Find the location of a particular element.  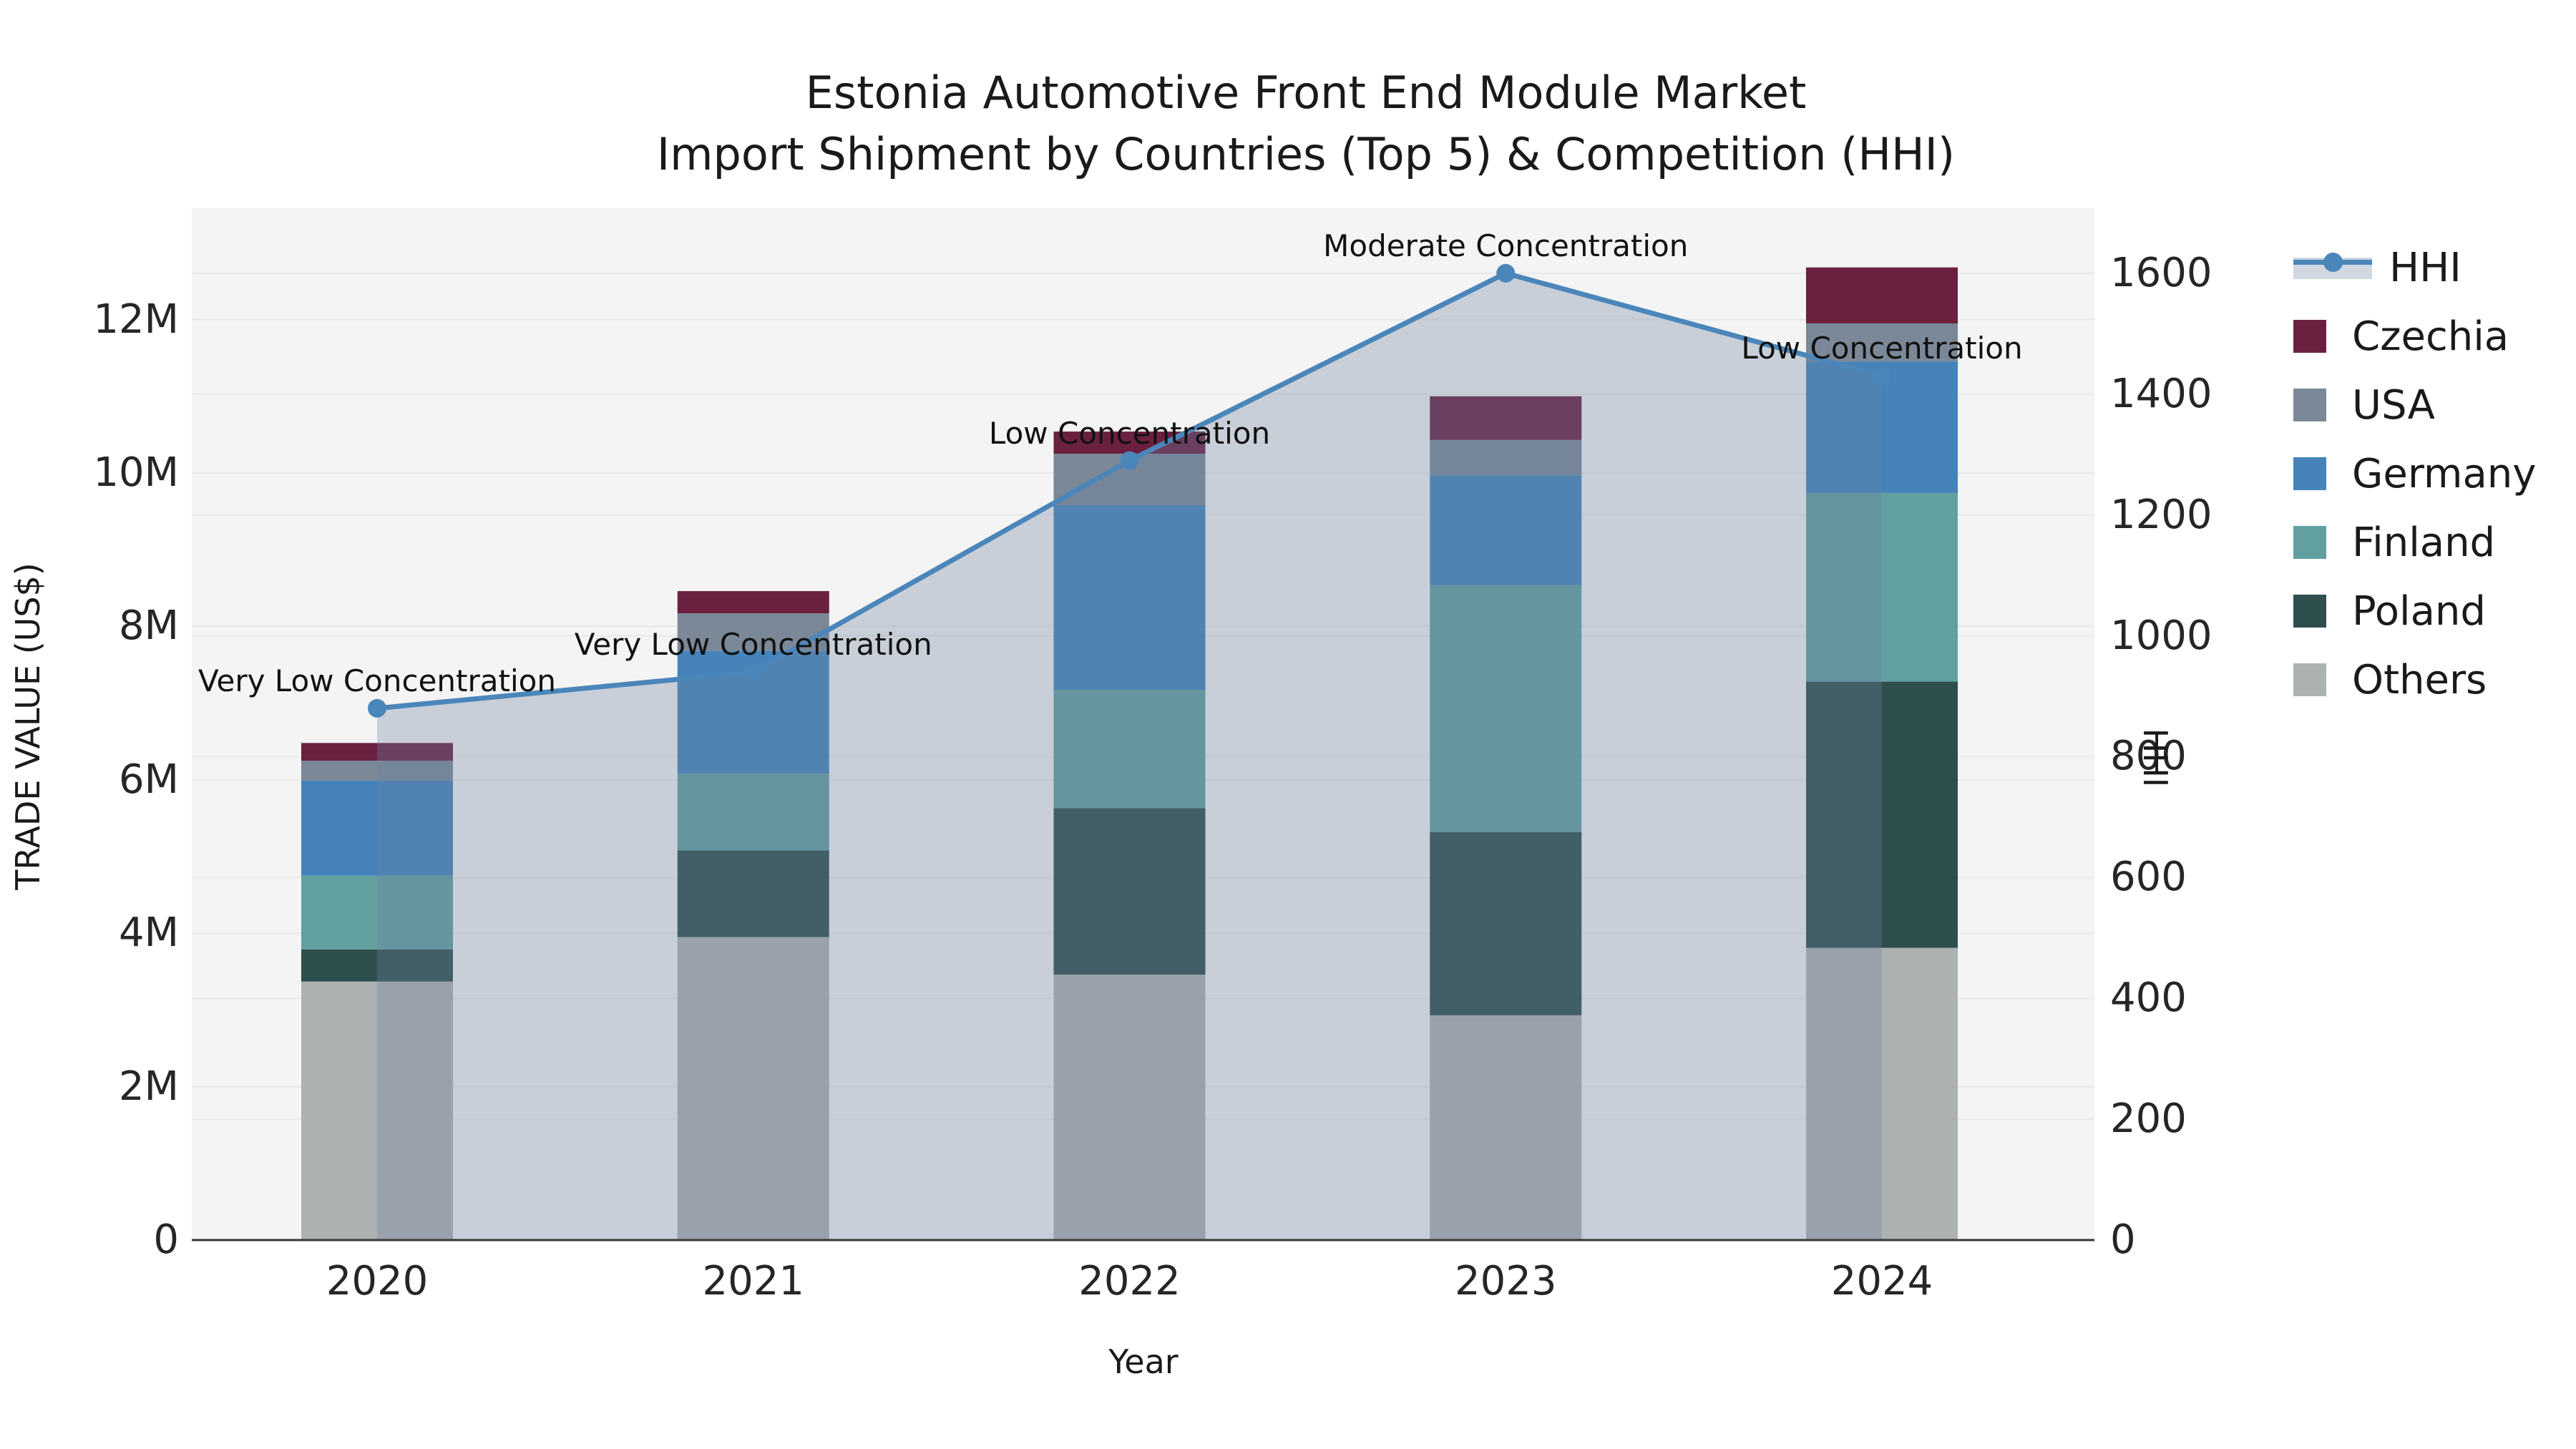

annotation-2020: Very Low Concentration is located at coordinates (377, 680).